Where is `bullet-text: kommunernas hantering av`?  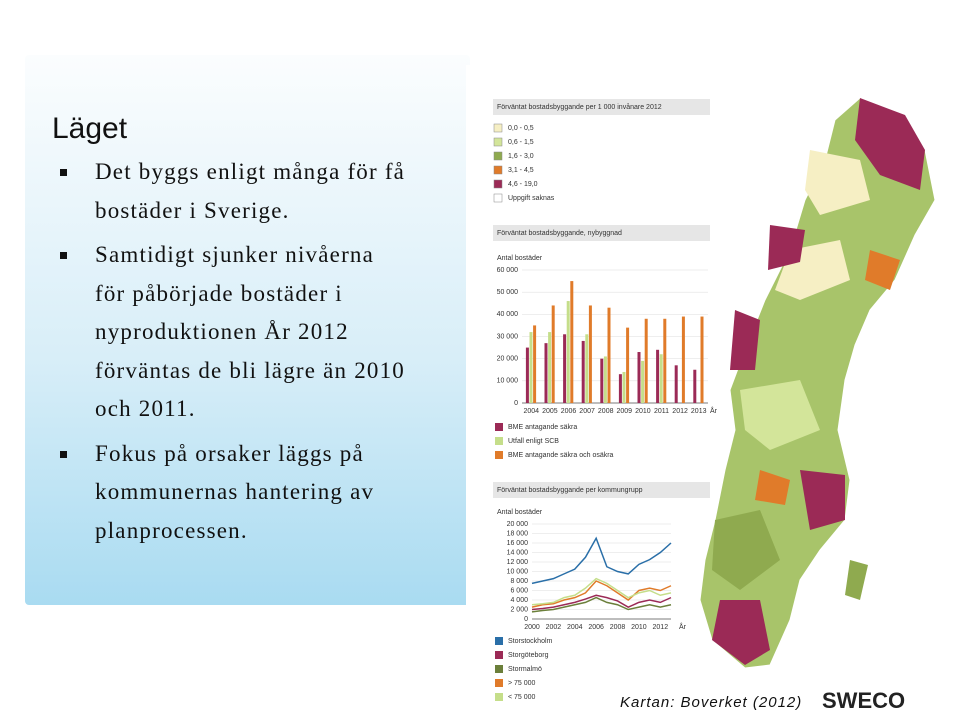
bullet-text: kommunernas hantering av is located at coordinates (235, 491).